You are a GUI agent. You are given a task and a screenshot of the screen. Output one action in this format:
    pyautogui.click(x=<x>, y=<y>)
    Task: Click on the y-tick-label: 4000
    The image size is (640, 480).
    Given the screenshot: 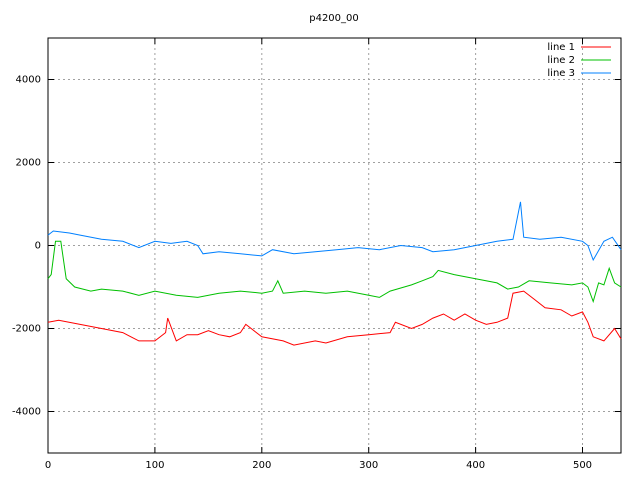 What is the action you would take?
    pyautogui.click(x=28, y=80)
    